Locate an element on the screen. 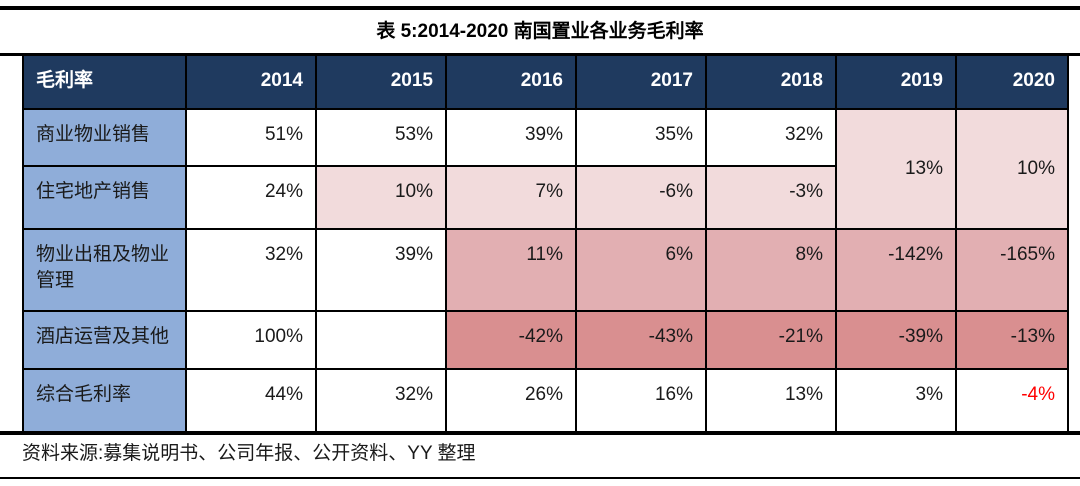  row-label-cell: 综合毛利率 is located at coordinates (104, 399).